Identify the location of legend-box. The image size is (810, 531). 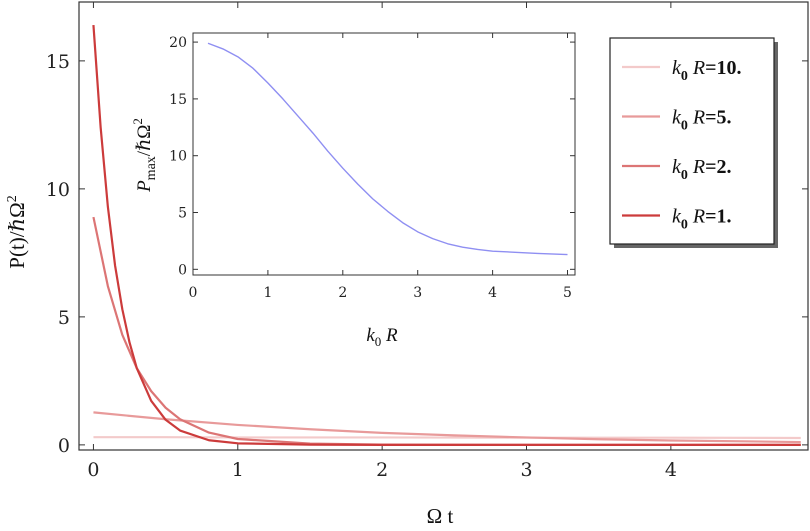
(692, 141).